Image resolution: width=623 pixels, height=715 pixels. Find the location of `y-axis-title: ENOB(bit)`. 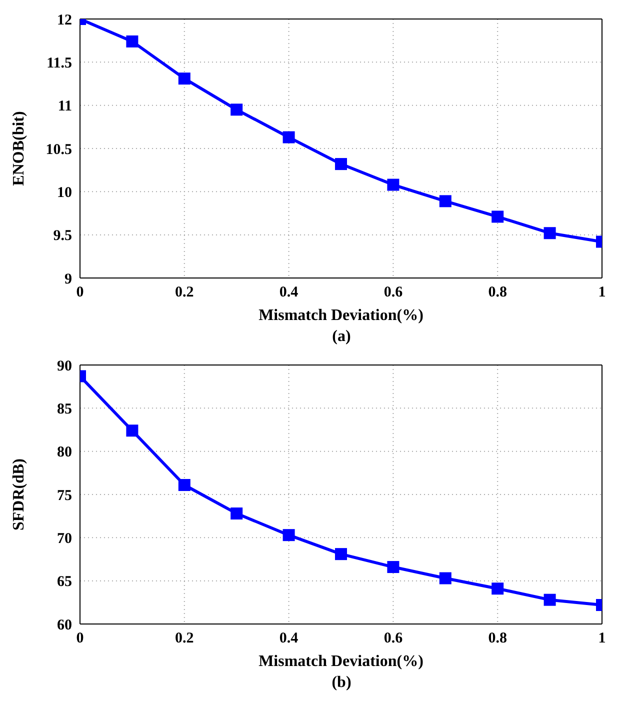

y-axis-title: ENOB(bit) is located at coordinates (19, 148).